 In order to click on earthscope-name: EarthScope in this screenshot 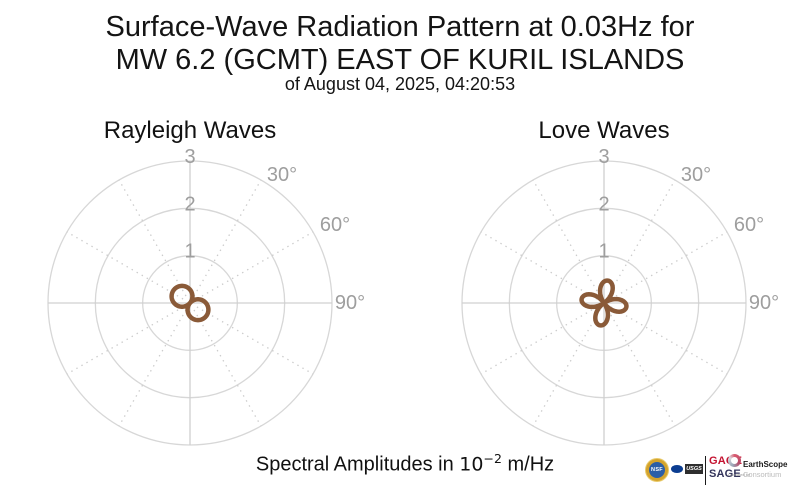, I will do `click(765, 464)`.